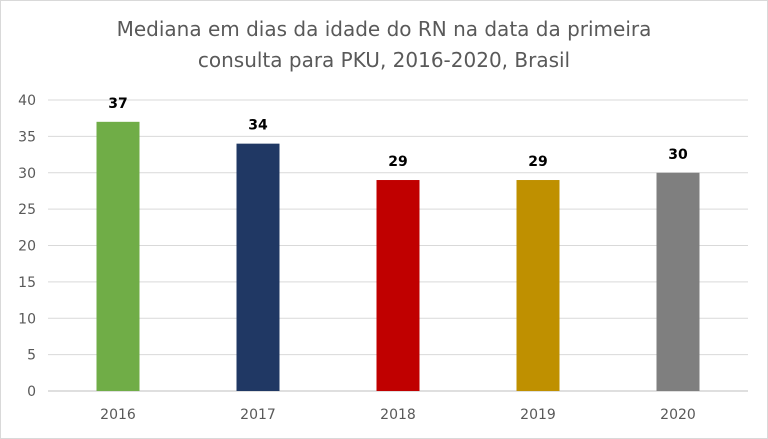 This screenshot has height=439, width=768. What do you see at coordinates (27, 283) in the screenshot?
I see `y-tick-label: 15` at bounding box center [27, 283].